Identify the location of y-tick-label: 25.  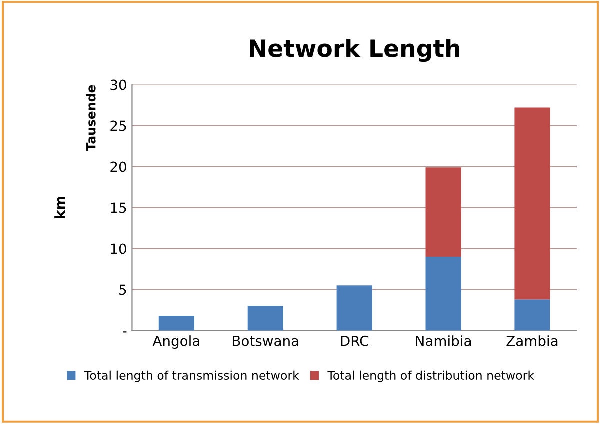
(118, 126).